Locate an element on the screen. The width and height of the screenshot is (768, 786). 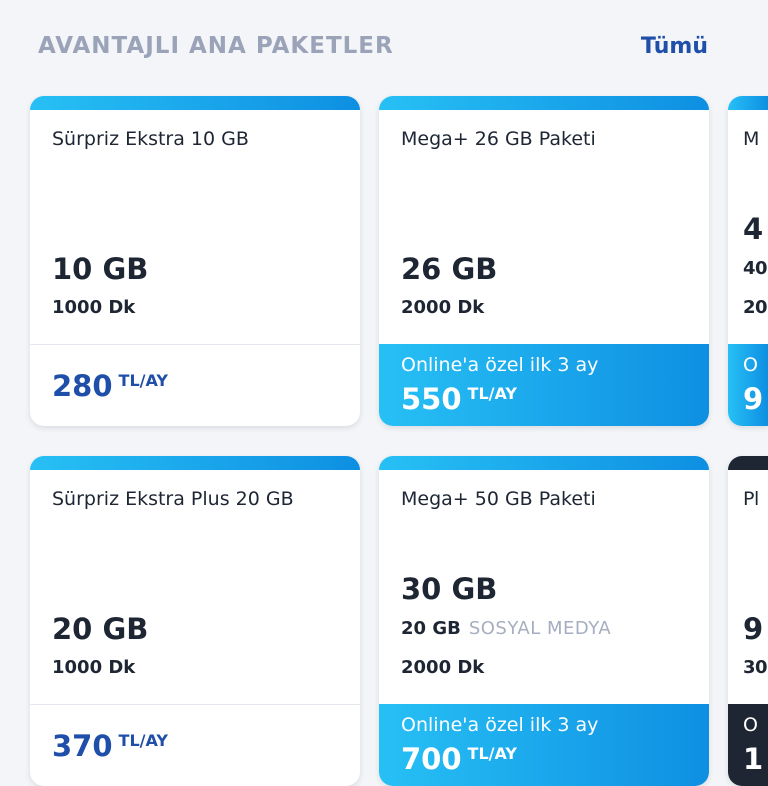
data-amount: 10 GB is located at coordinates (100, 269).